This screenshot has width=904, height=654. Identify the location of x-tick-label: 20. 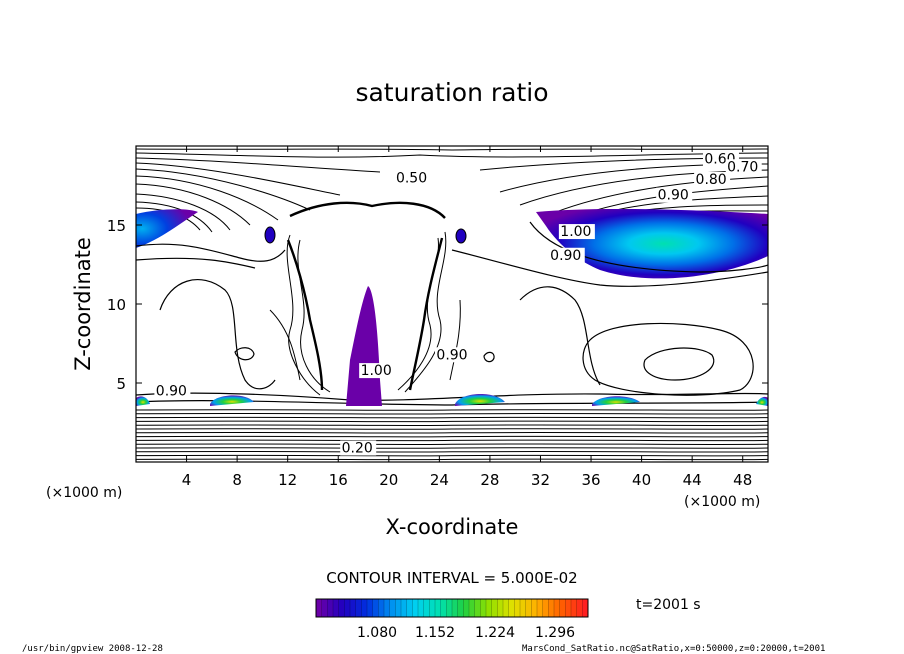
(388, 480).